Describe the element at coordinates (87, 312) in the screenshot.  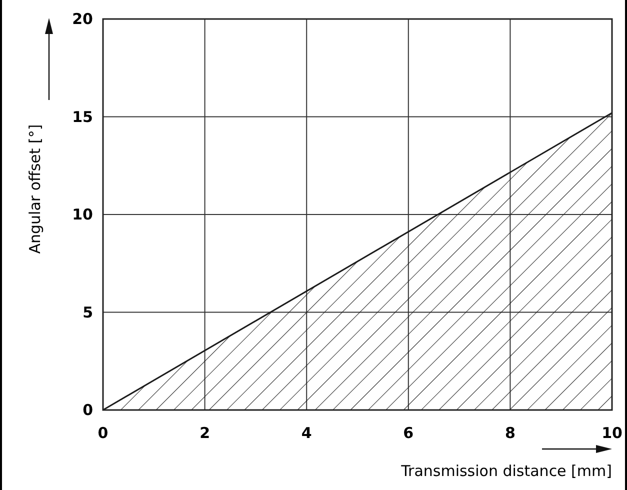
I see `y-tick-label: 5` at that location.